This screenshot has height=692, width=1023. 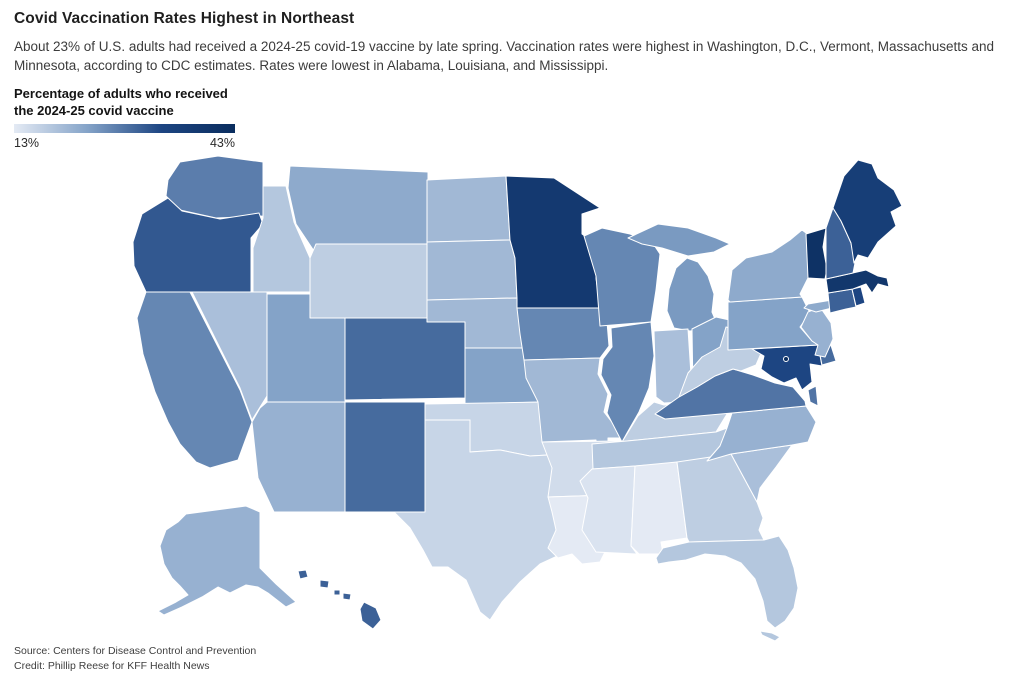 What do you see at coordinates (194, 380) in the screenshot?
I see `state-california` at bounding box center [194, 380].